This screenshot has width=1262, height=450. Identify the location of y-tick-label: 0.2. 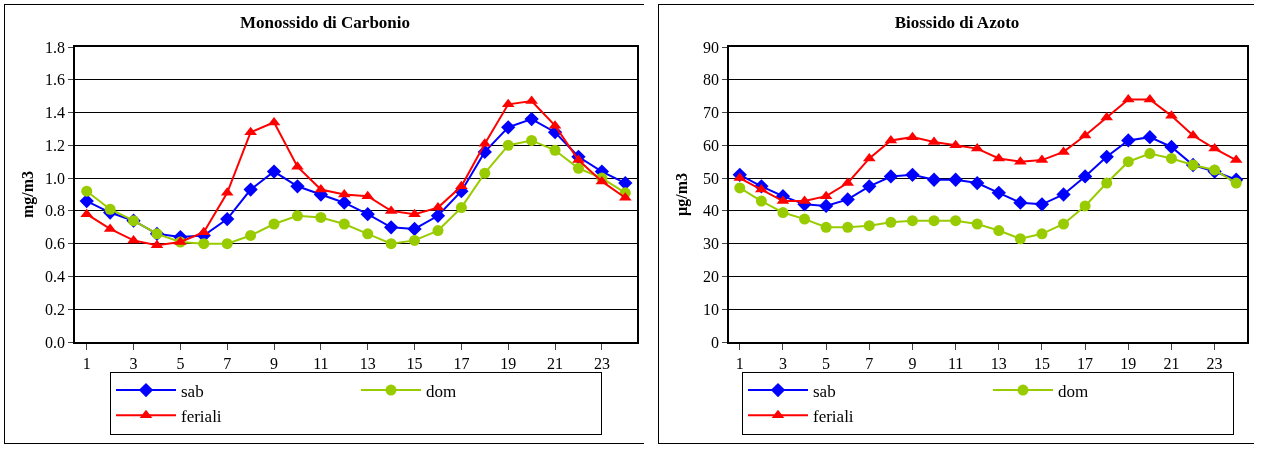
(55, 309).